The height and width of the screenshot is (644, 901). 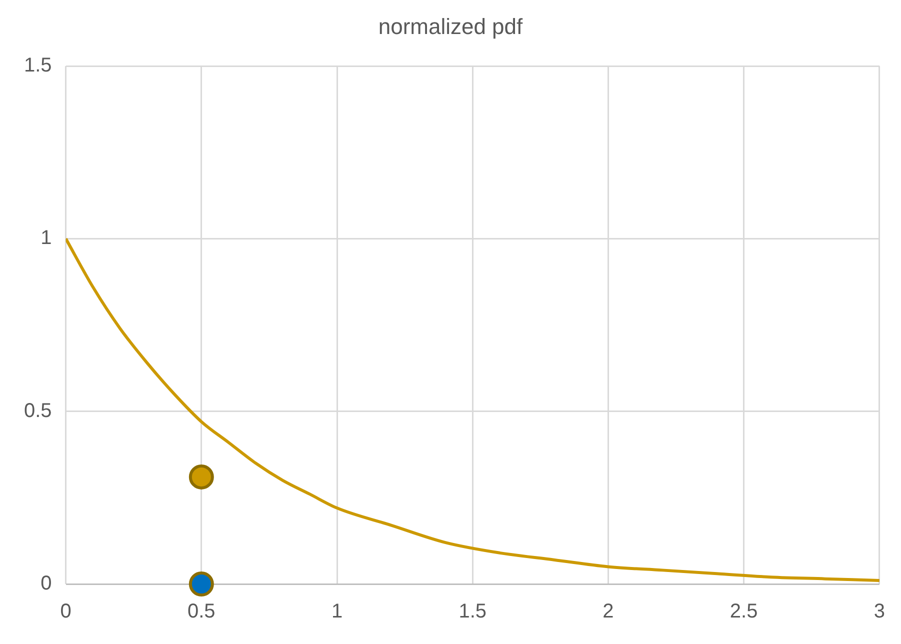 I want to click on chart-title: normalized pdf, so click(x=450, y=27).